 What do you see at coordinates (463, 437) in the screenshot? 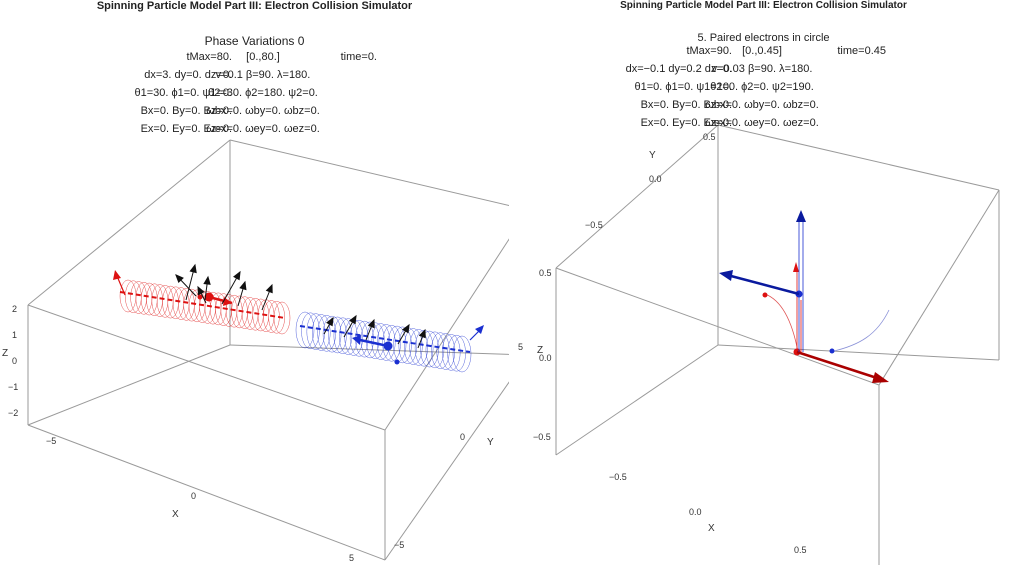
I see `left-y-tick: 0` at bounding box center [463, 437].